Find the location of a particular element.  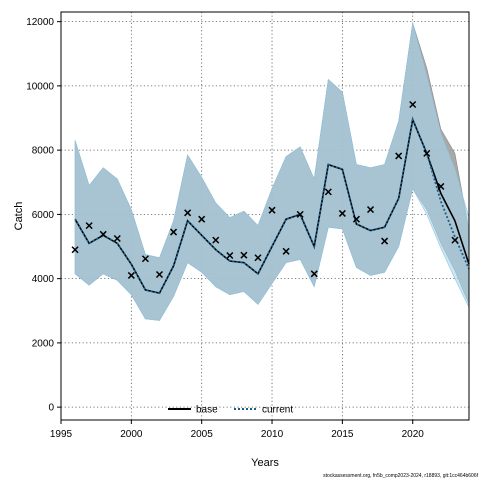

legend-current-label: current is located at coordinates (277, 410).